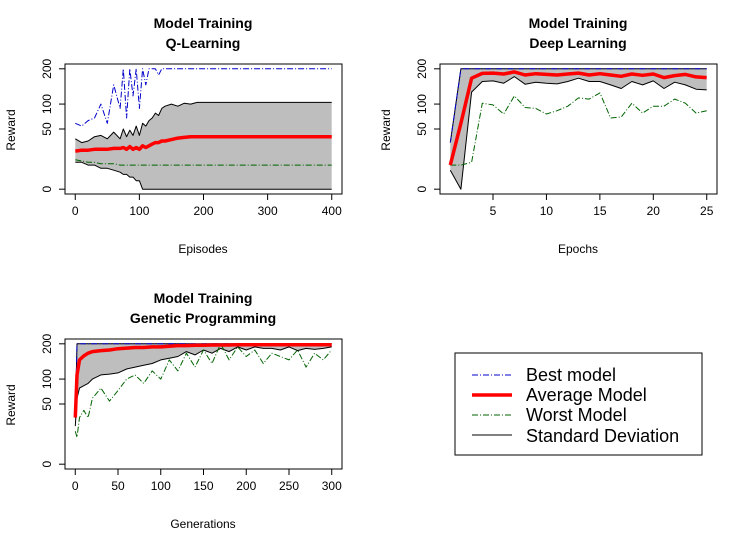 The width and height of the screenshot is (750, 550). I want to click on x-axis-label: Episodes, so click(202, 249).